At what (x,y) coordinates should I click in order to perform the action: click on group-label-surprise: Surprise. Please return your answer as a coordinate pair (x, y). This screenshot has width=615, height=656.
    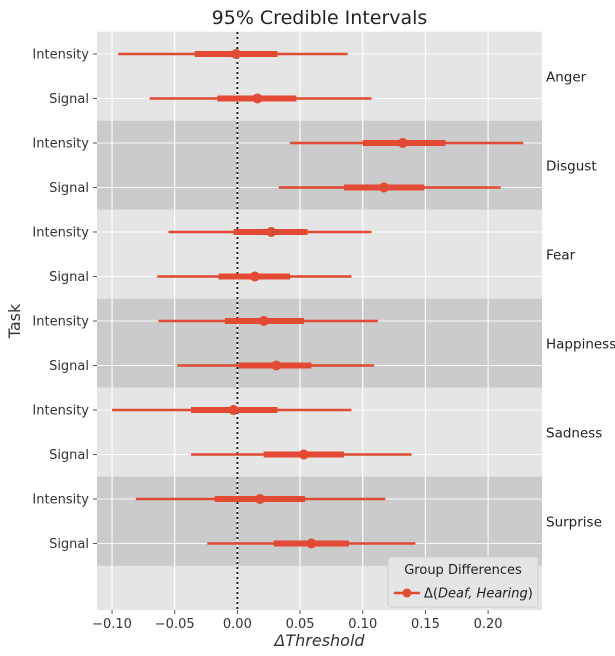
    Looking at the image, I should click on (574, 522).